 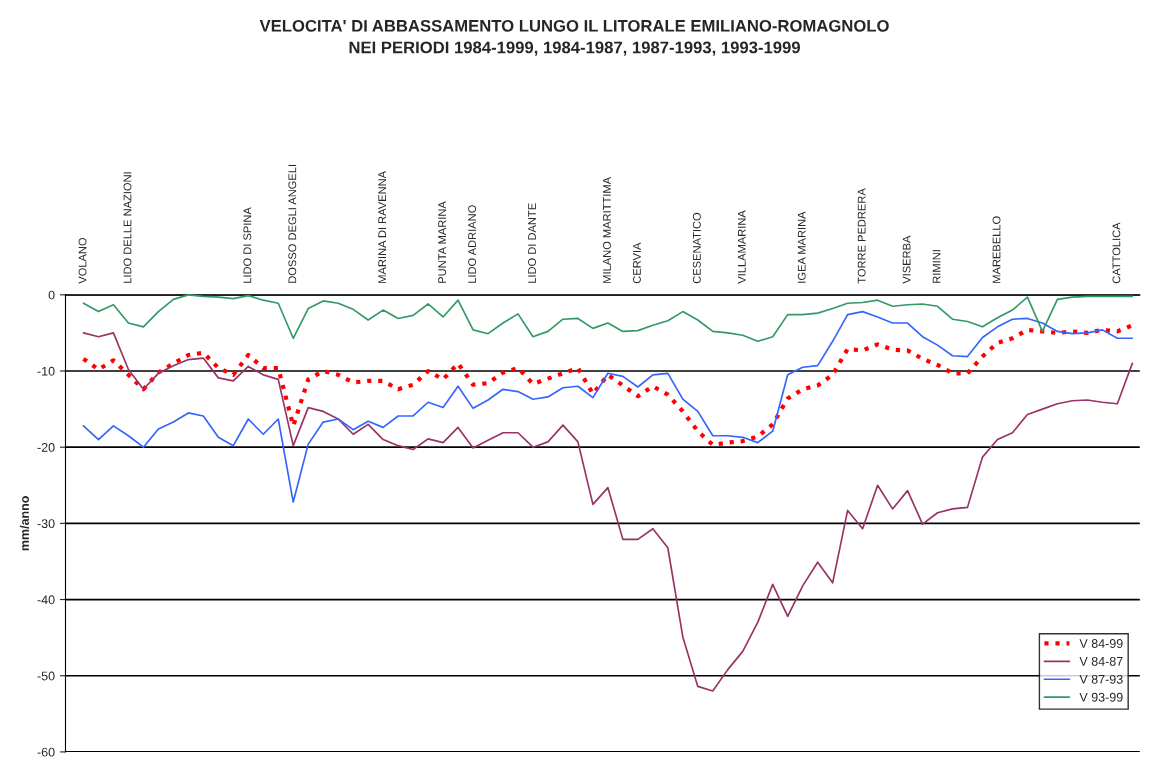 What do you see at coordinates (46, 371) in the screenshot?
I see `y-tick-label: -10` at bounding box center [46, 371].